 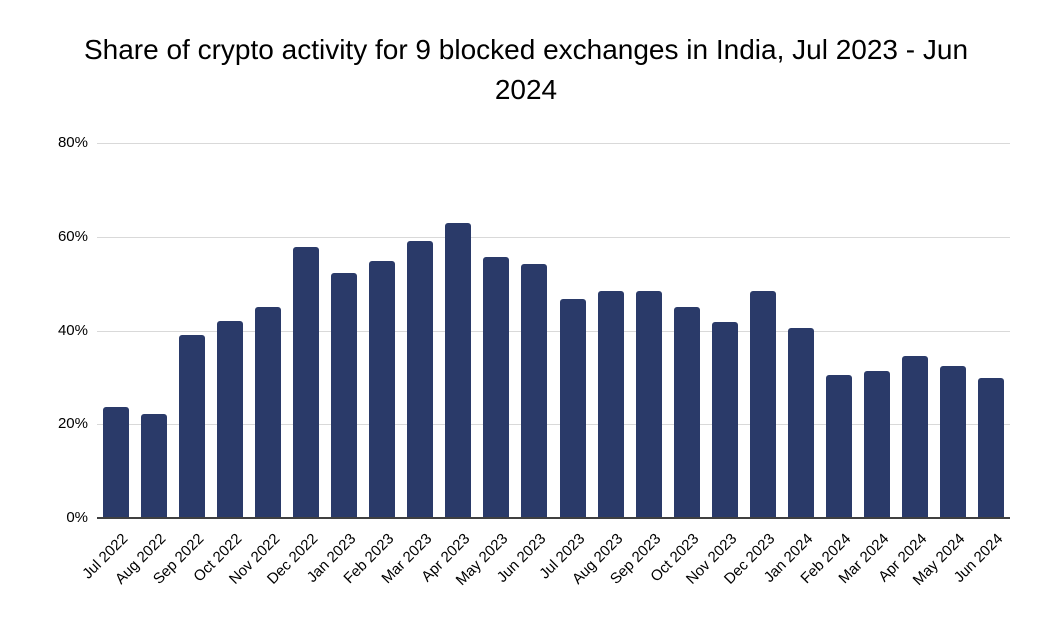 I want to click on bar-sep-2023, so click(x=648, y=404).